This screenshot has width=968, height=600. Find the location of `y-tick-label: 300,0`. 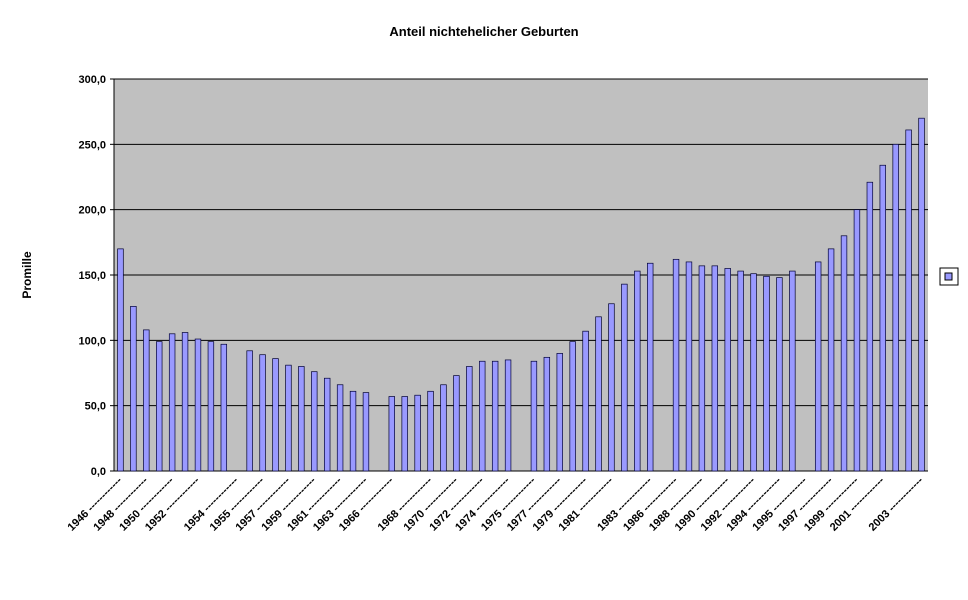

y-tick-label: 300,0 is located at coordinates (92, 80).